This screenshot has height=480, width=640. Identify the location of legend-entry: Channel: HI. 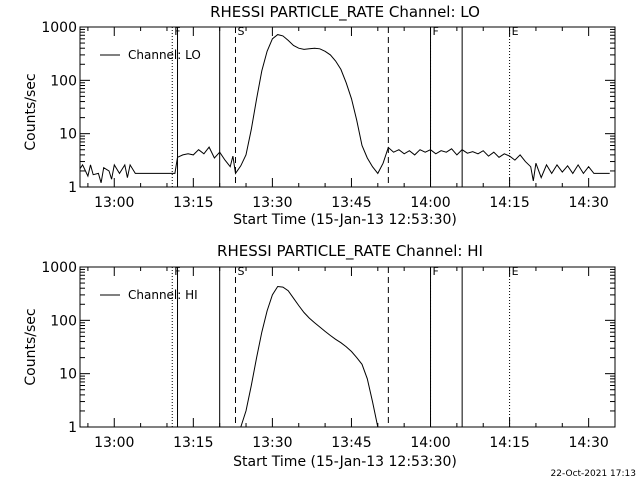
(163, 295).